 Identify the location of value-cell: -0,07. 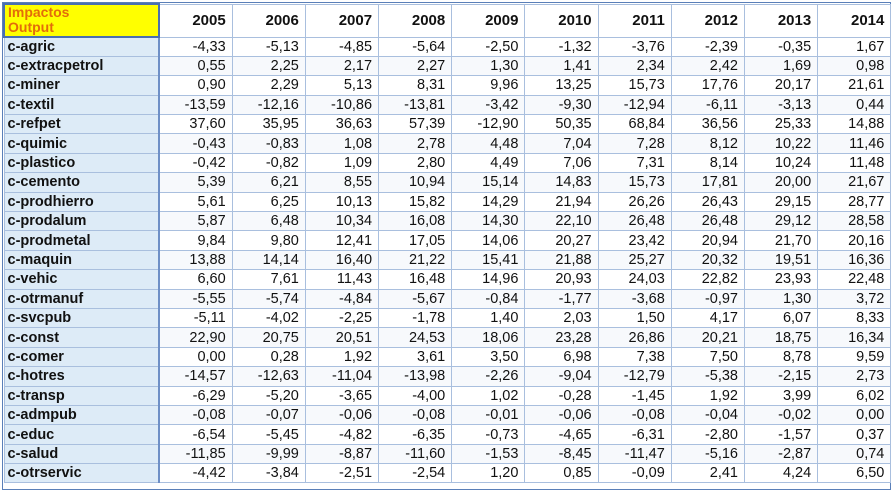
(268, 415).